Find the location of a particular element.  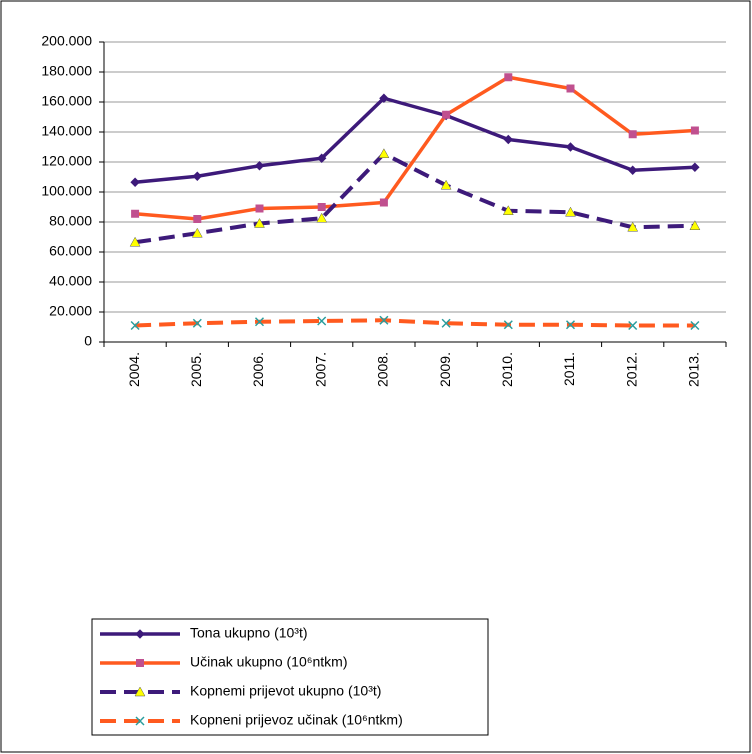

y-tick-label: 100.000 is located at coordinates (66, 191).